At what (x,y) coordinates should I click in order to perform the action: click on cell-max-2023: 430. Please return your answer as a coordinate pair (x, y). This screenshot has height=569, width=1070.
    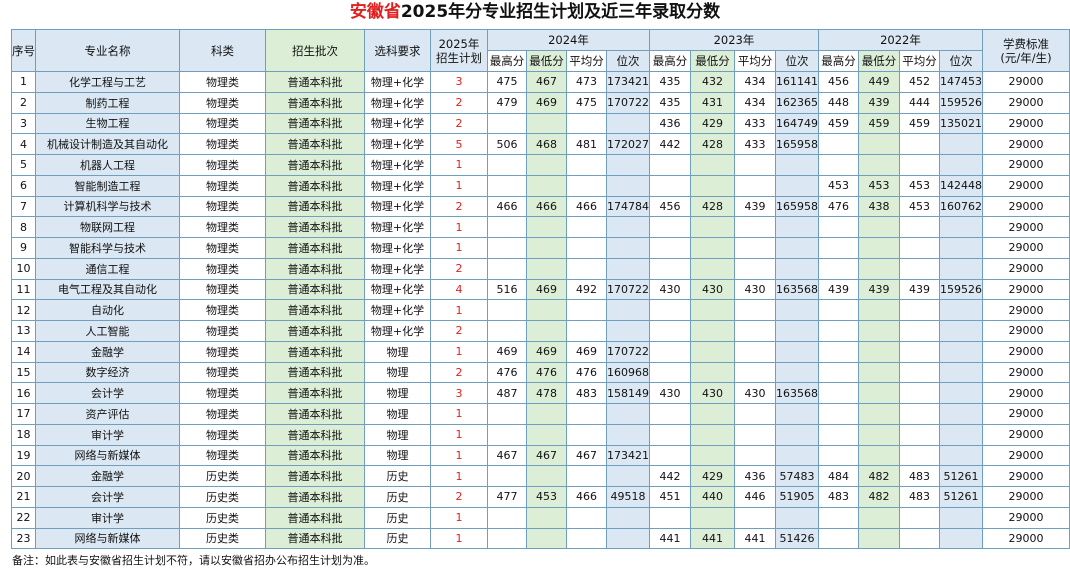
    Looking at the image, I should click on (670, 289).